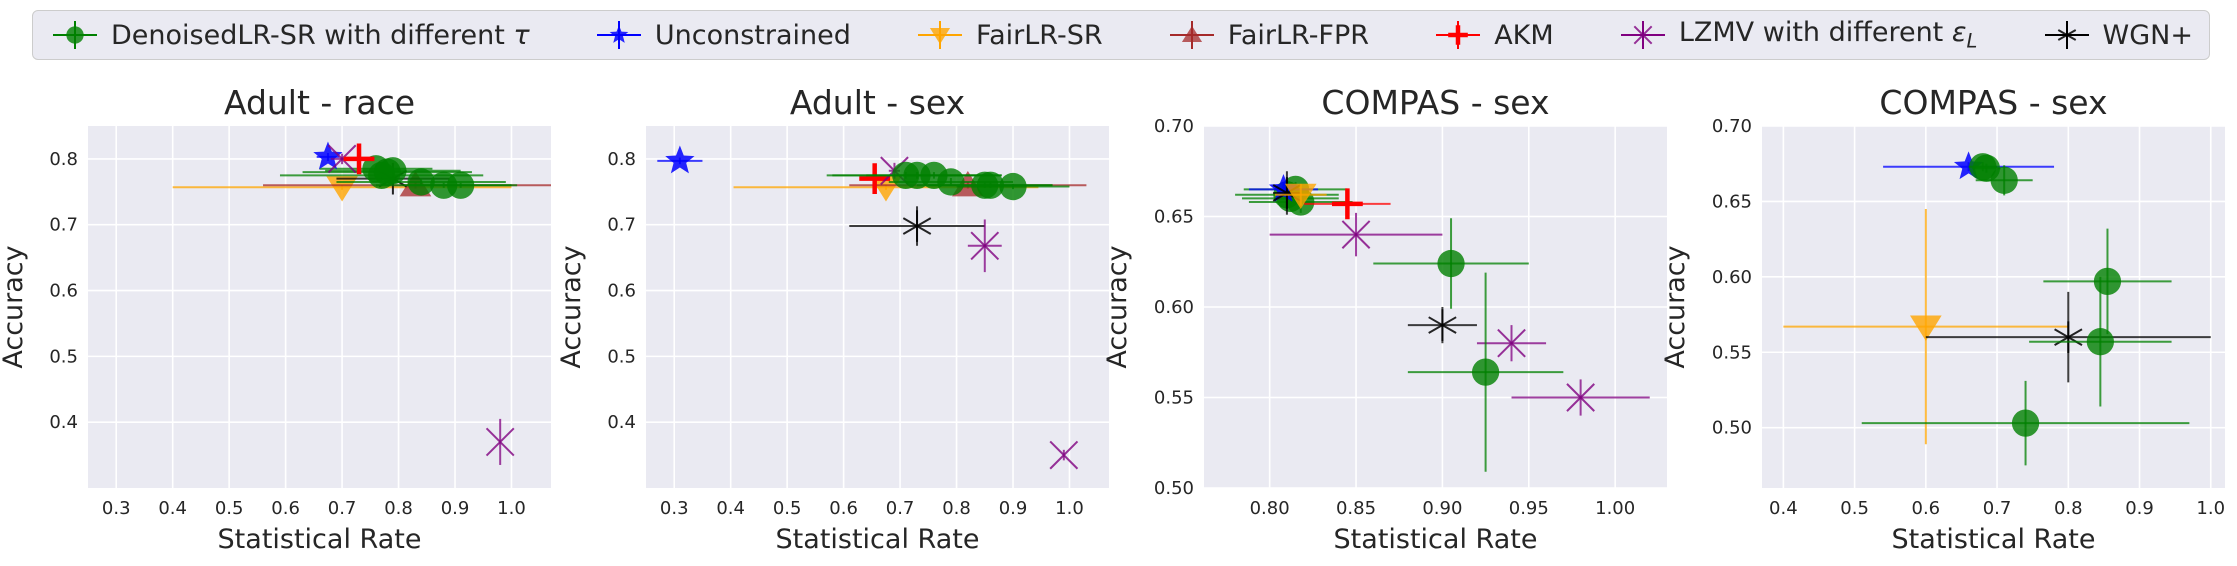 This screenshot has width=2237, height=566. Describe the element at coordinates (1191, 35) in the screenshot. I see `legend-swatch-fairfpr` at that location.